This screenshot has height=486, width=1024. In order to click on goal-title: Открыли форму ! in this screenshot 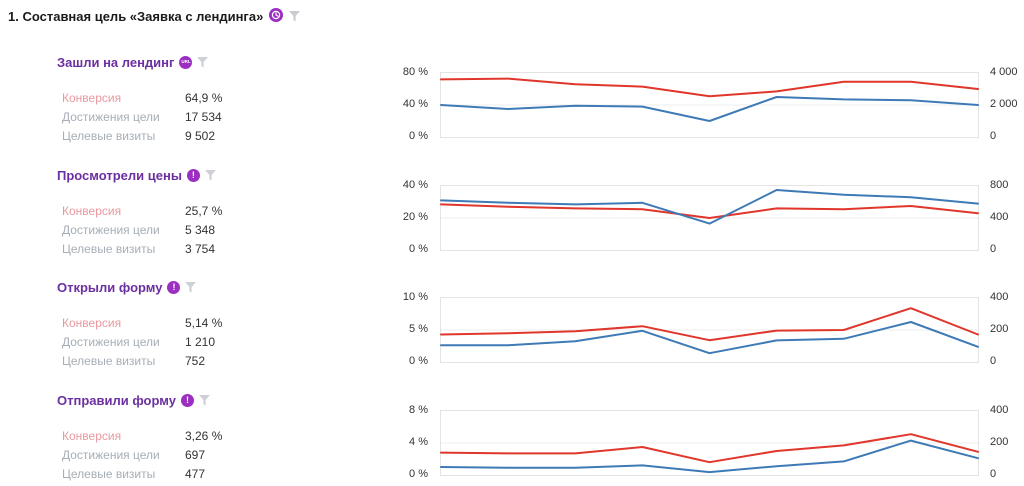, I will do `click(127, 287)`.